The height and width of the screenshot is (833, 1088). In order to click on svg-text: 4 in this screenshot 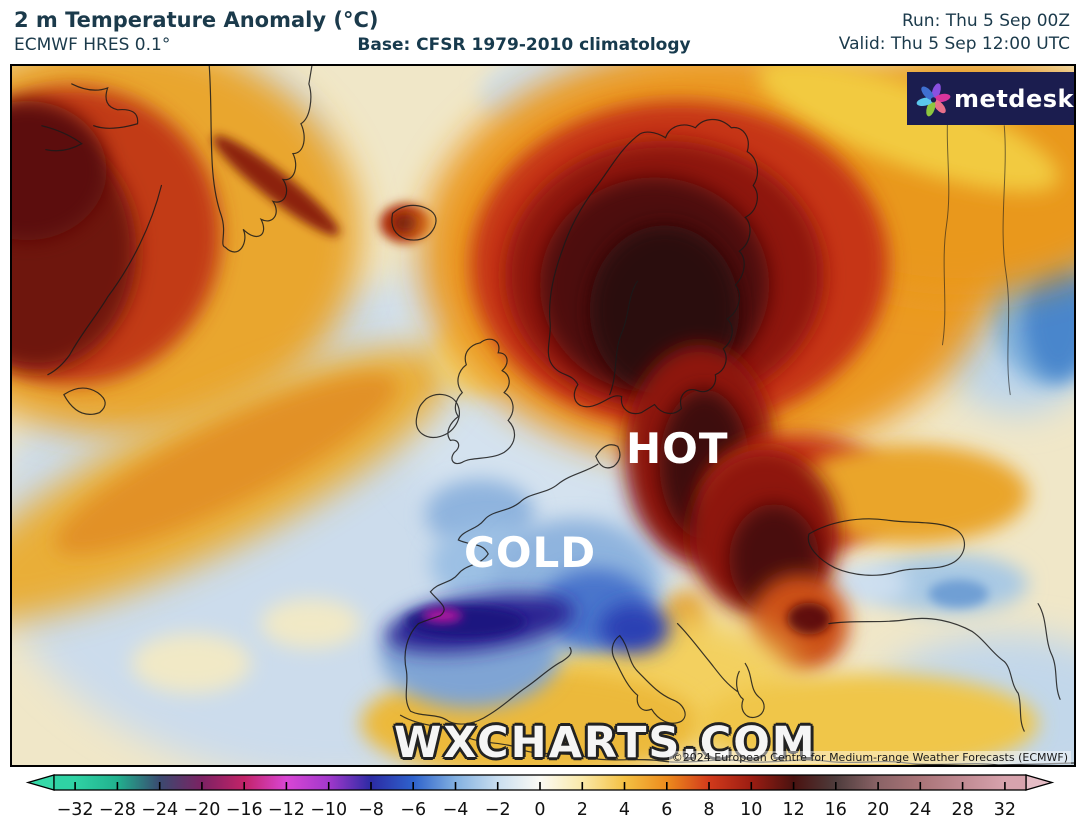, I will do `click(624, 810)`.